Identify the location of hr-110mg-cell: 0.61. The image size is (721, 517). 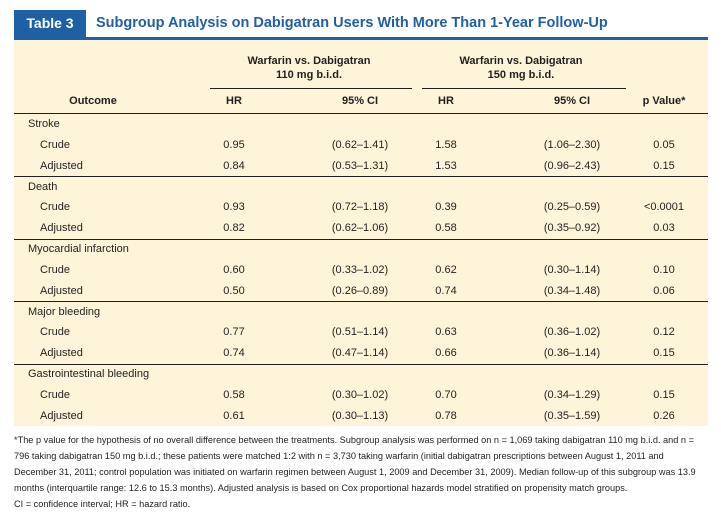
(234, 415).